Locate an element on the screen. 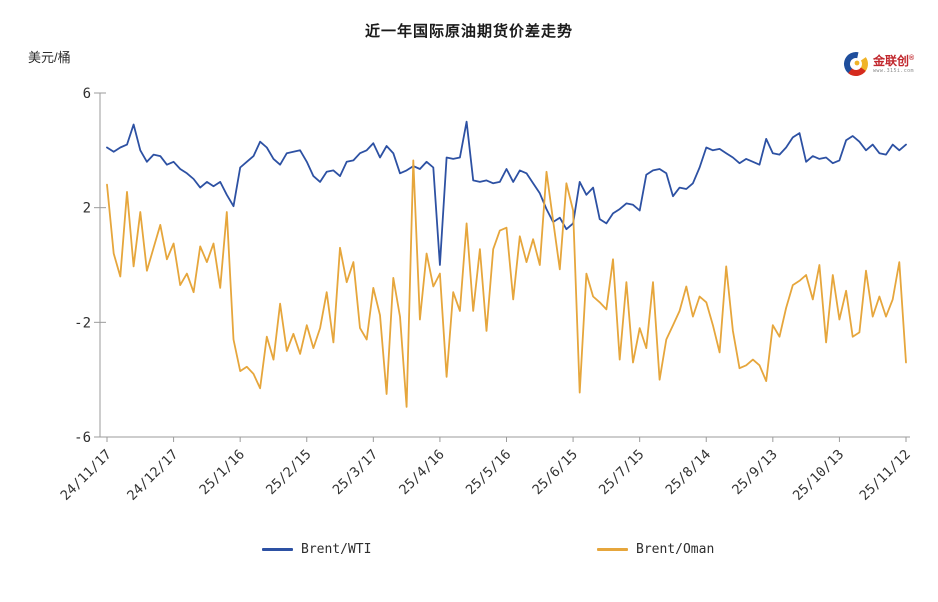 This screenshot has width=938, height=602. x-axis-date-label: 25/2/15 is located at coordinates (289, 473).